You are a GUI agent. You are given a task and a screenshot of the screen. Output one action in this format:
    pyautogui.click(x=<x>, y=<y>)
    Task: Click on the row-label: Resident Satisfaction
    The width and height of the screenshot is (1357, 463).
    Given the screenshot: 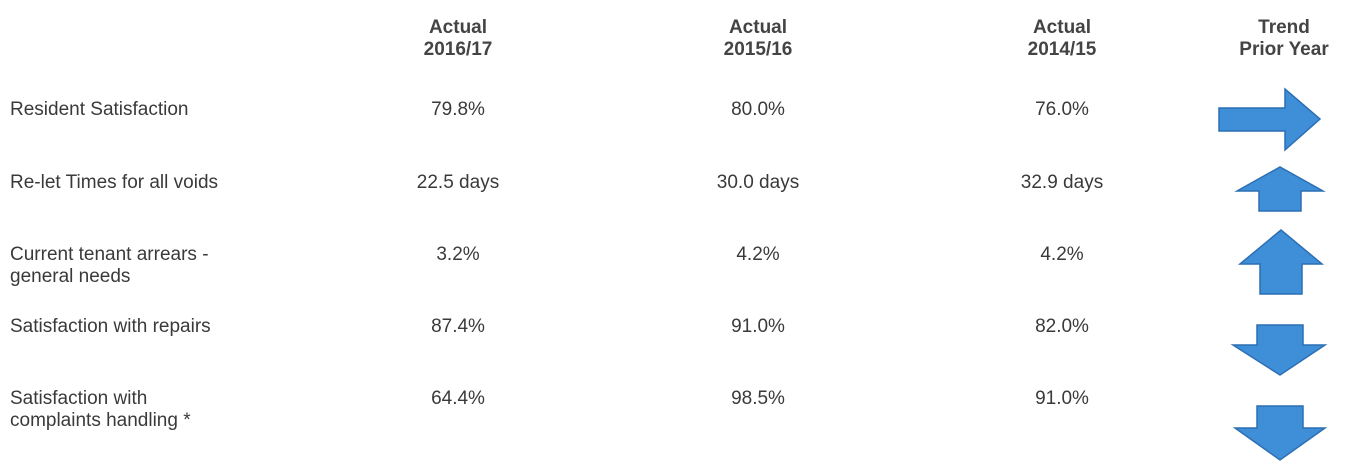 What is the action you would take?
    pyautogui.click(x=99, y=109)
    